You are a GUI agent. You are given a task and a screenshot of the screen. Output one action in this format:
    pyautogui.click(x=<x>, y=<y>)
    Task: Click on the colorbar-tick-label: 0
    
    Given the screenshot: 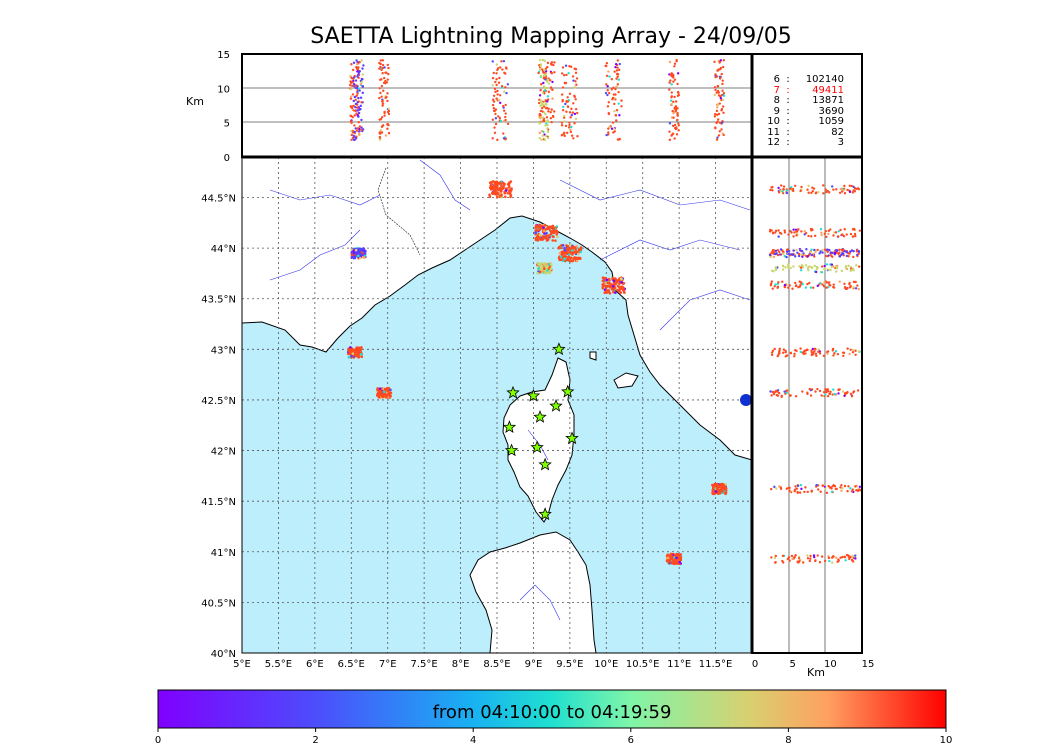 What is the action you would take?
    pyautogui.click(x=158, y=740)
    